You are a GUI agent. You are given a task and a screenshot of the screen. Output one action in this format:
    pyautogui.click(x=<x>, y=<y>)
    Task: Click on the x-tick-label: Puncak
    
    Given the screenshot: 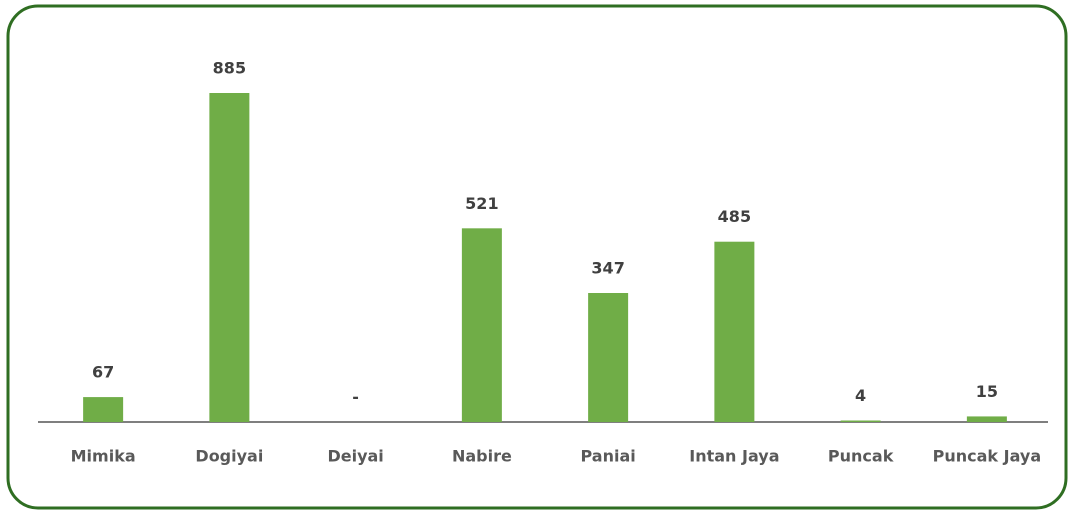 What is the action you would take?
    pyautogui.click(x=861, y=456)
    